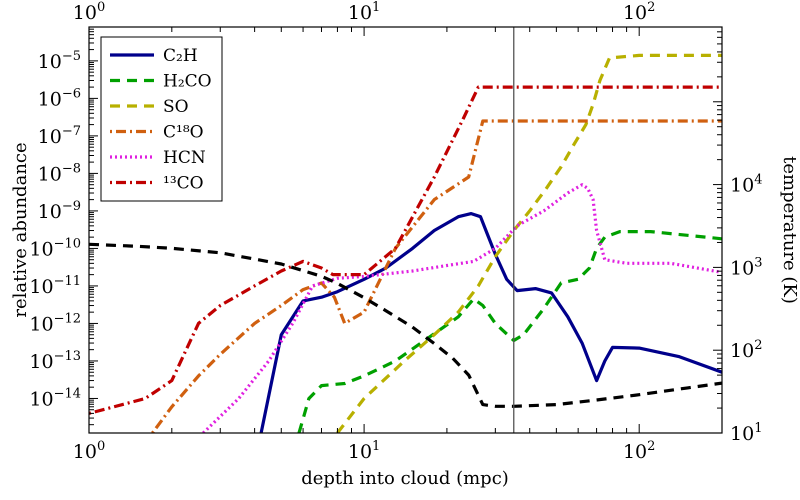 The width and height of the screenshot is (800, 500). I want to click on legend-box, so click(161, 119).